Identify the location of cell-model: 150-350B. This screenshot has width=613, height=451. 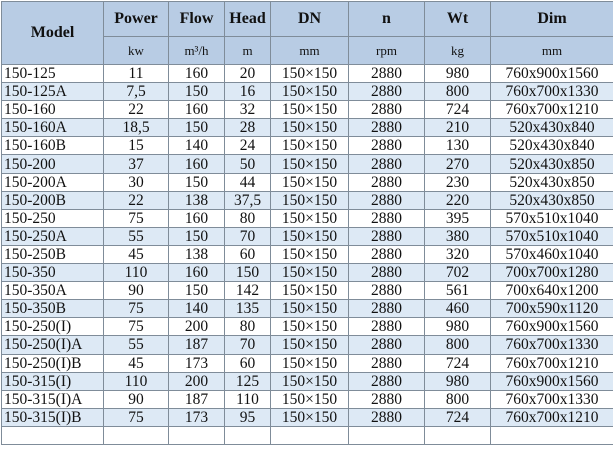
(53, 309).